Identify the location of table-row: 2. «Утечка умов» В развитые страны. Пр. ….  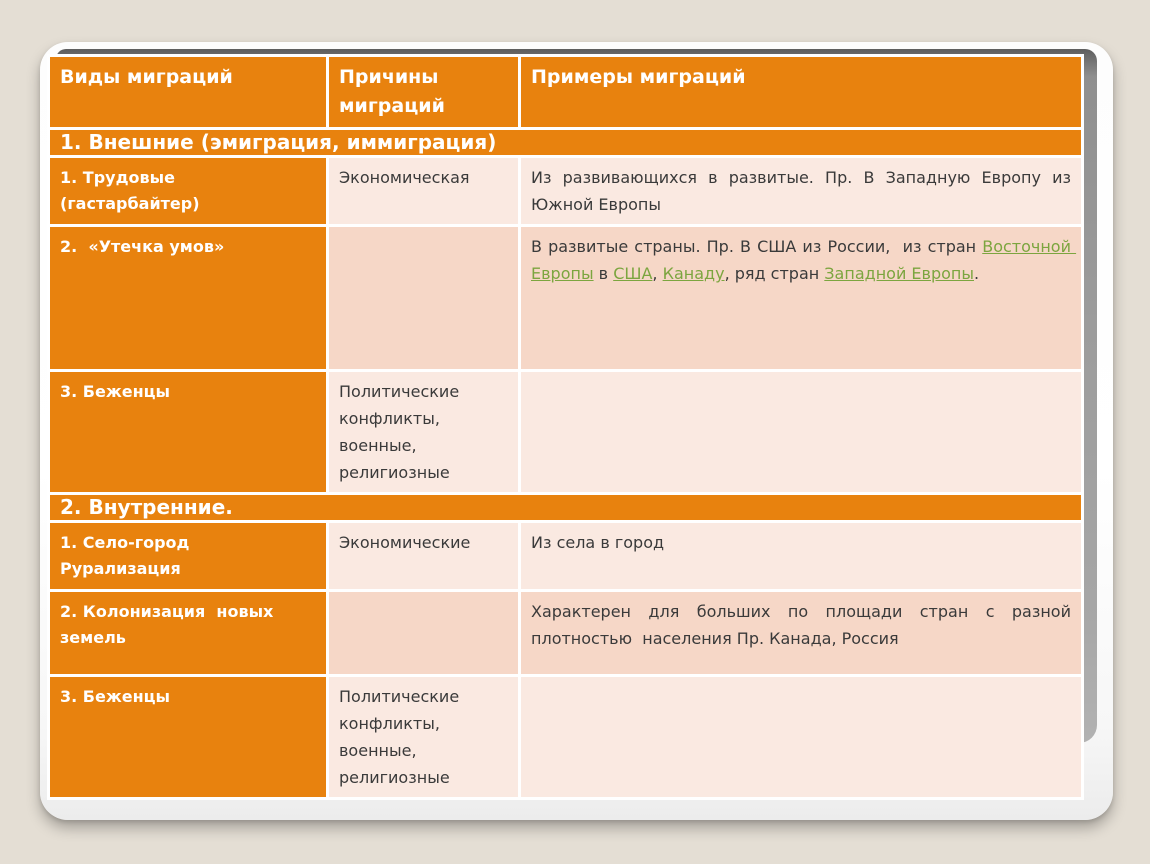
(565, 298).